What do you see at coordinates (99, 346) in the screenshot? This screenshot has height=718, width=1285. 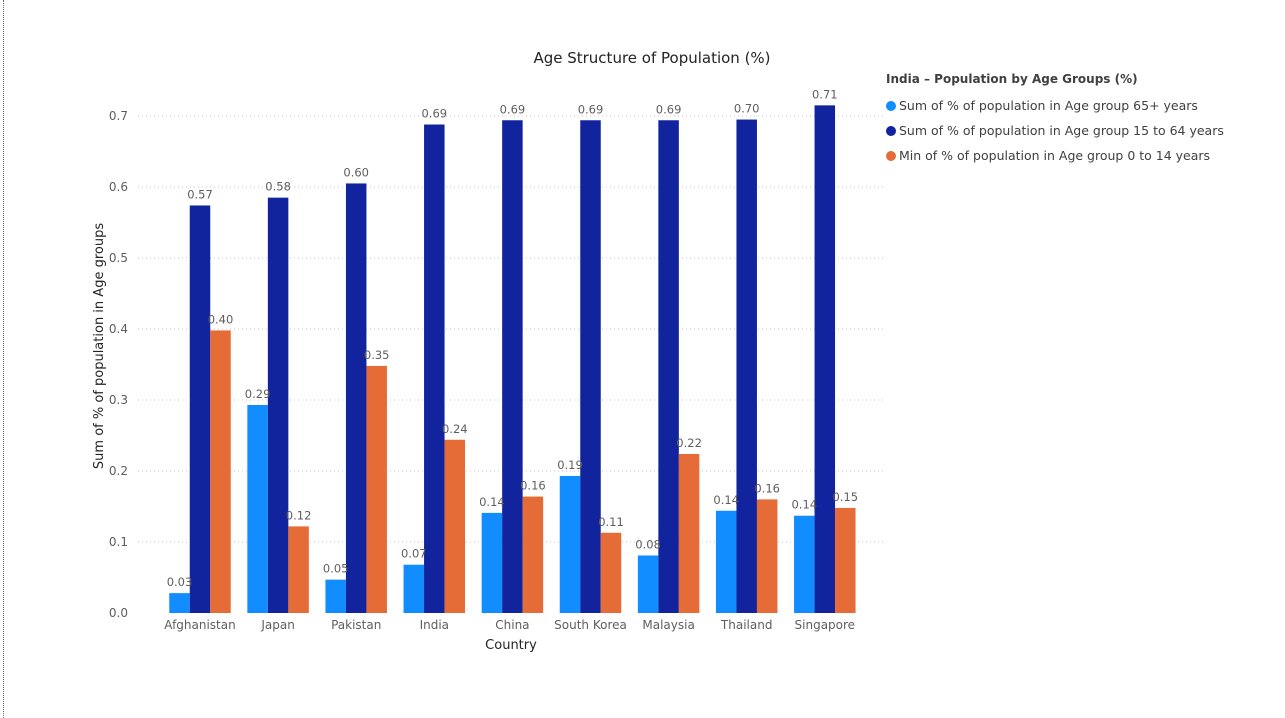 I see `y-axis-title: Sum of % of population in Age groups` at bounding box center [99, 346].